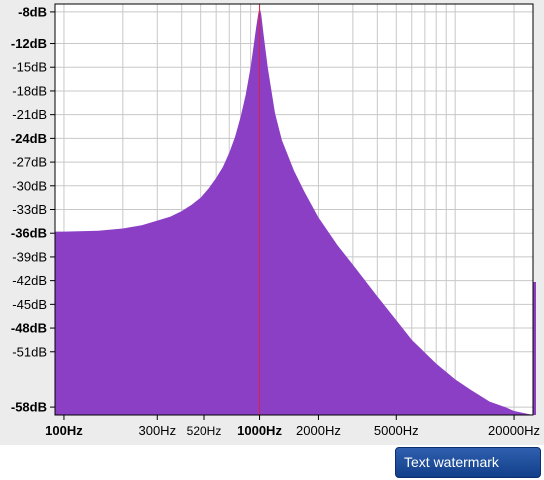 This screenshot has width=544, height=480. I want to click on y-tick-label: -51dB, so click(29, 351).